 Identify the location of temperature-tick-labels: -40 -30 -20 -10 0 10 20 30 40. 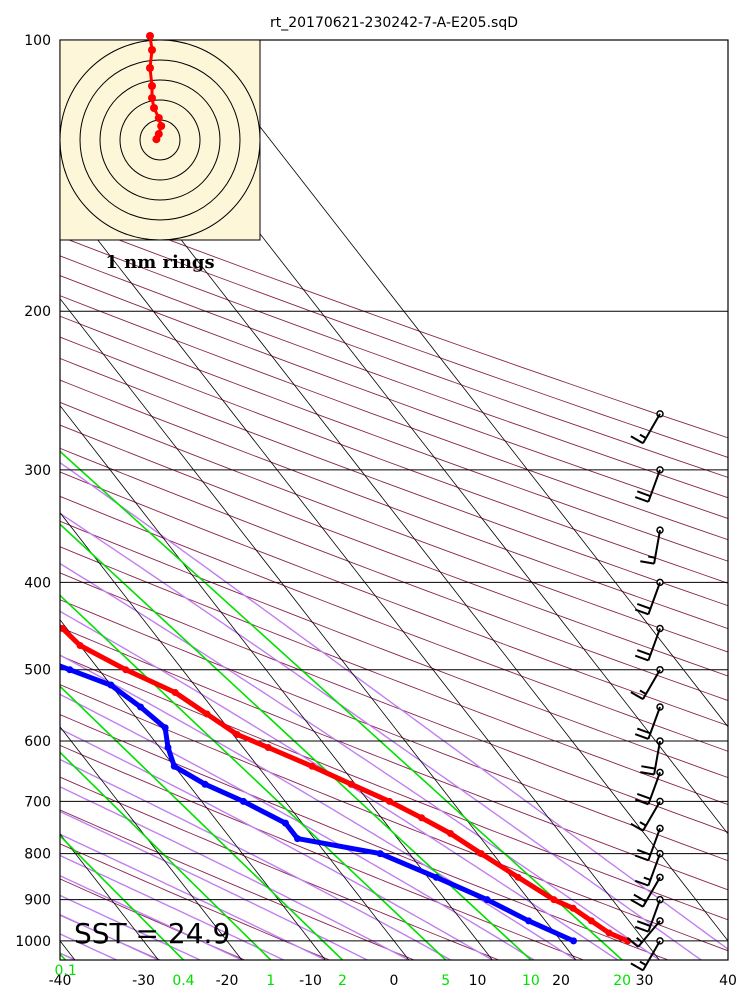
(393, 981).